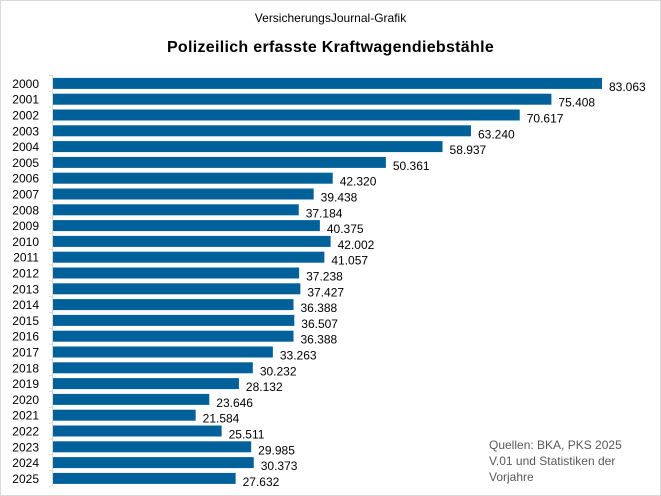 This screenshot has width=661, height=496. Describe the element at coordinates (25, 195) in the screenshot. I see `y-tick-label: 2007` at that location.